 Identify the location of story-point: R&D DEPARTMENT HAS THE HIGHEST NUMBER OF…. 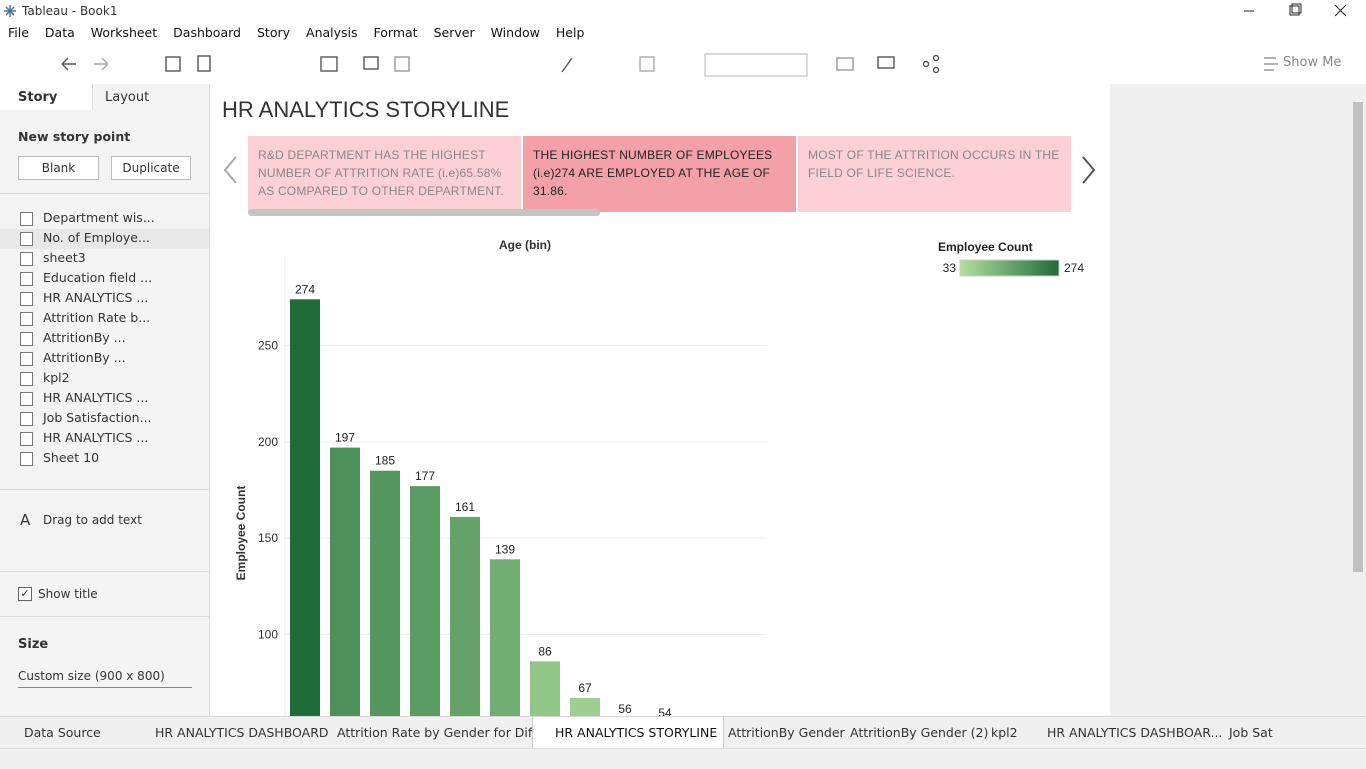
(384, 174).